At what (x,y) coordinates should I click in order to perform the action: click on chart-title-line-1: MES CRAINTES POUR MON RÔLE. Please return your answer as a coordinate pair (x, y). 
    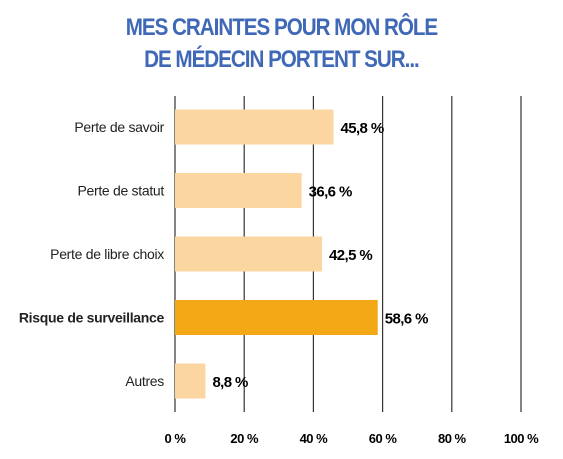
    Looking at the image, I should click on (281, 27).